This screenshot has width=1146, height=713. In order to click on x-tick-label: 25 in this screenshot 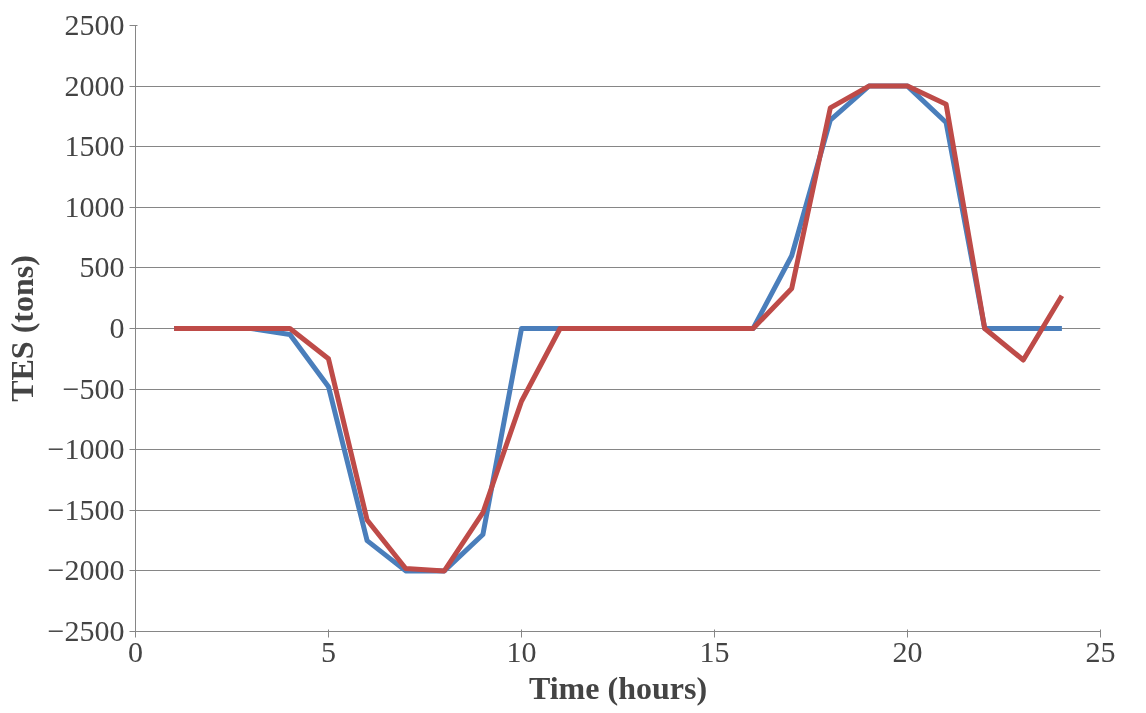, I will do `click(1100, 651)`.